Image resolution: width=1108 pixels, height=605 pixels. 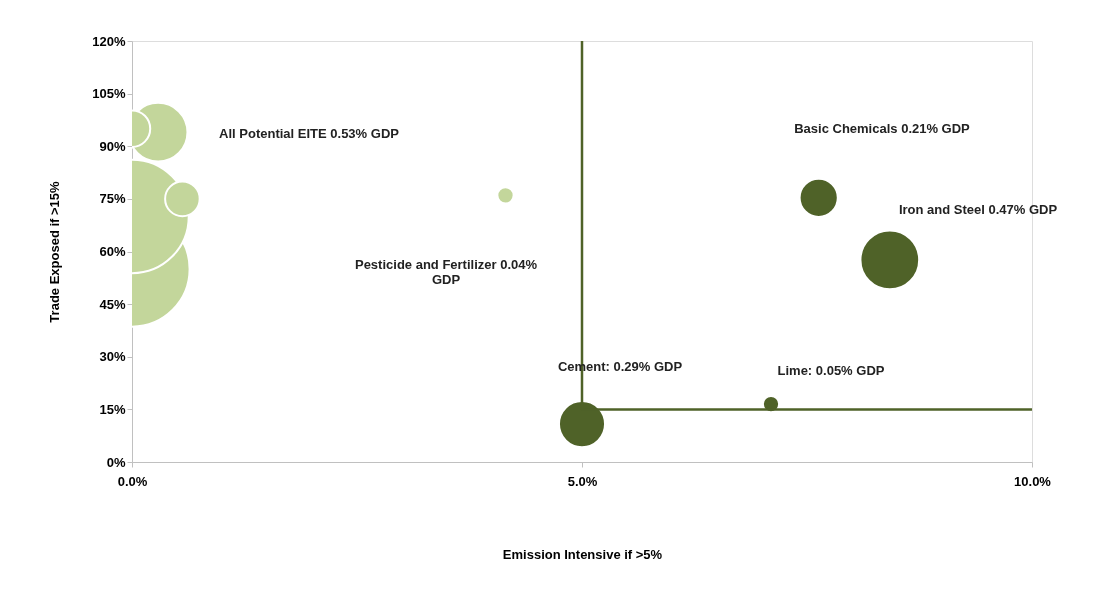 What do you see at coordinates (582, 554) in the screenshot?
I see `x-axis-title: Emission Intensive if >5%` at bounding box center [582, 554].